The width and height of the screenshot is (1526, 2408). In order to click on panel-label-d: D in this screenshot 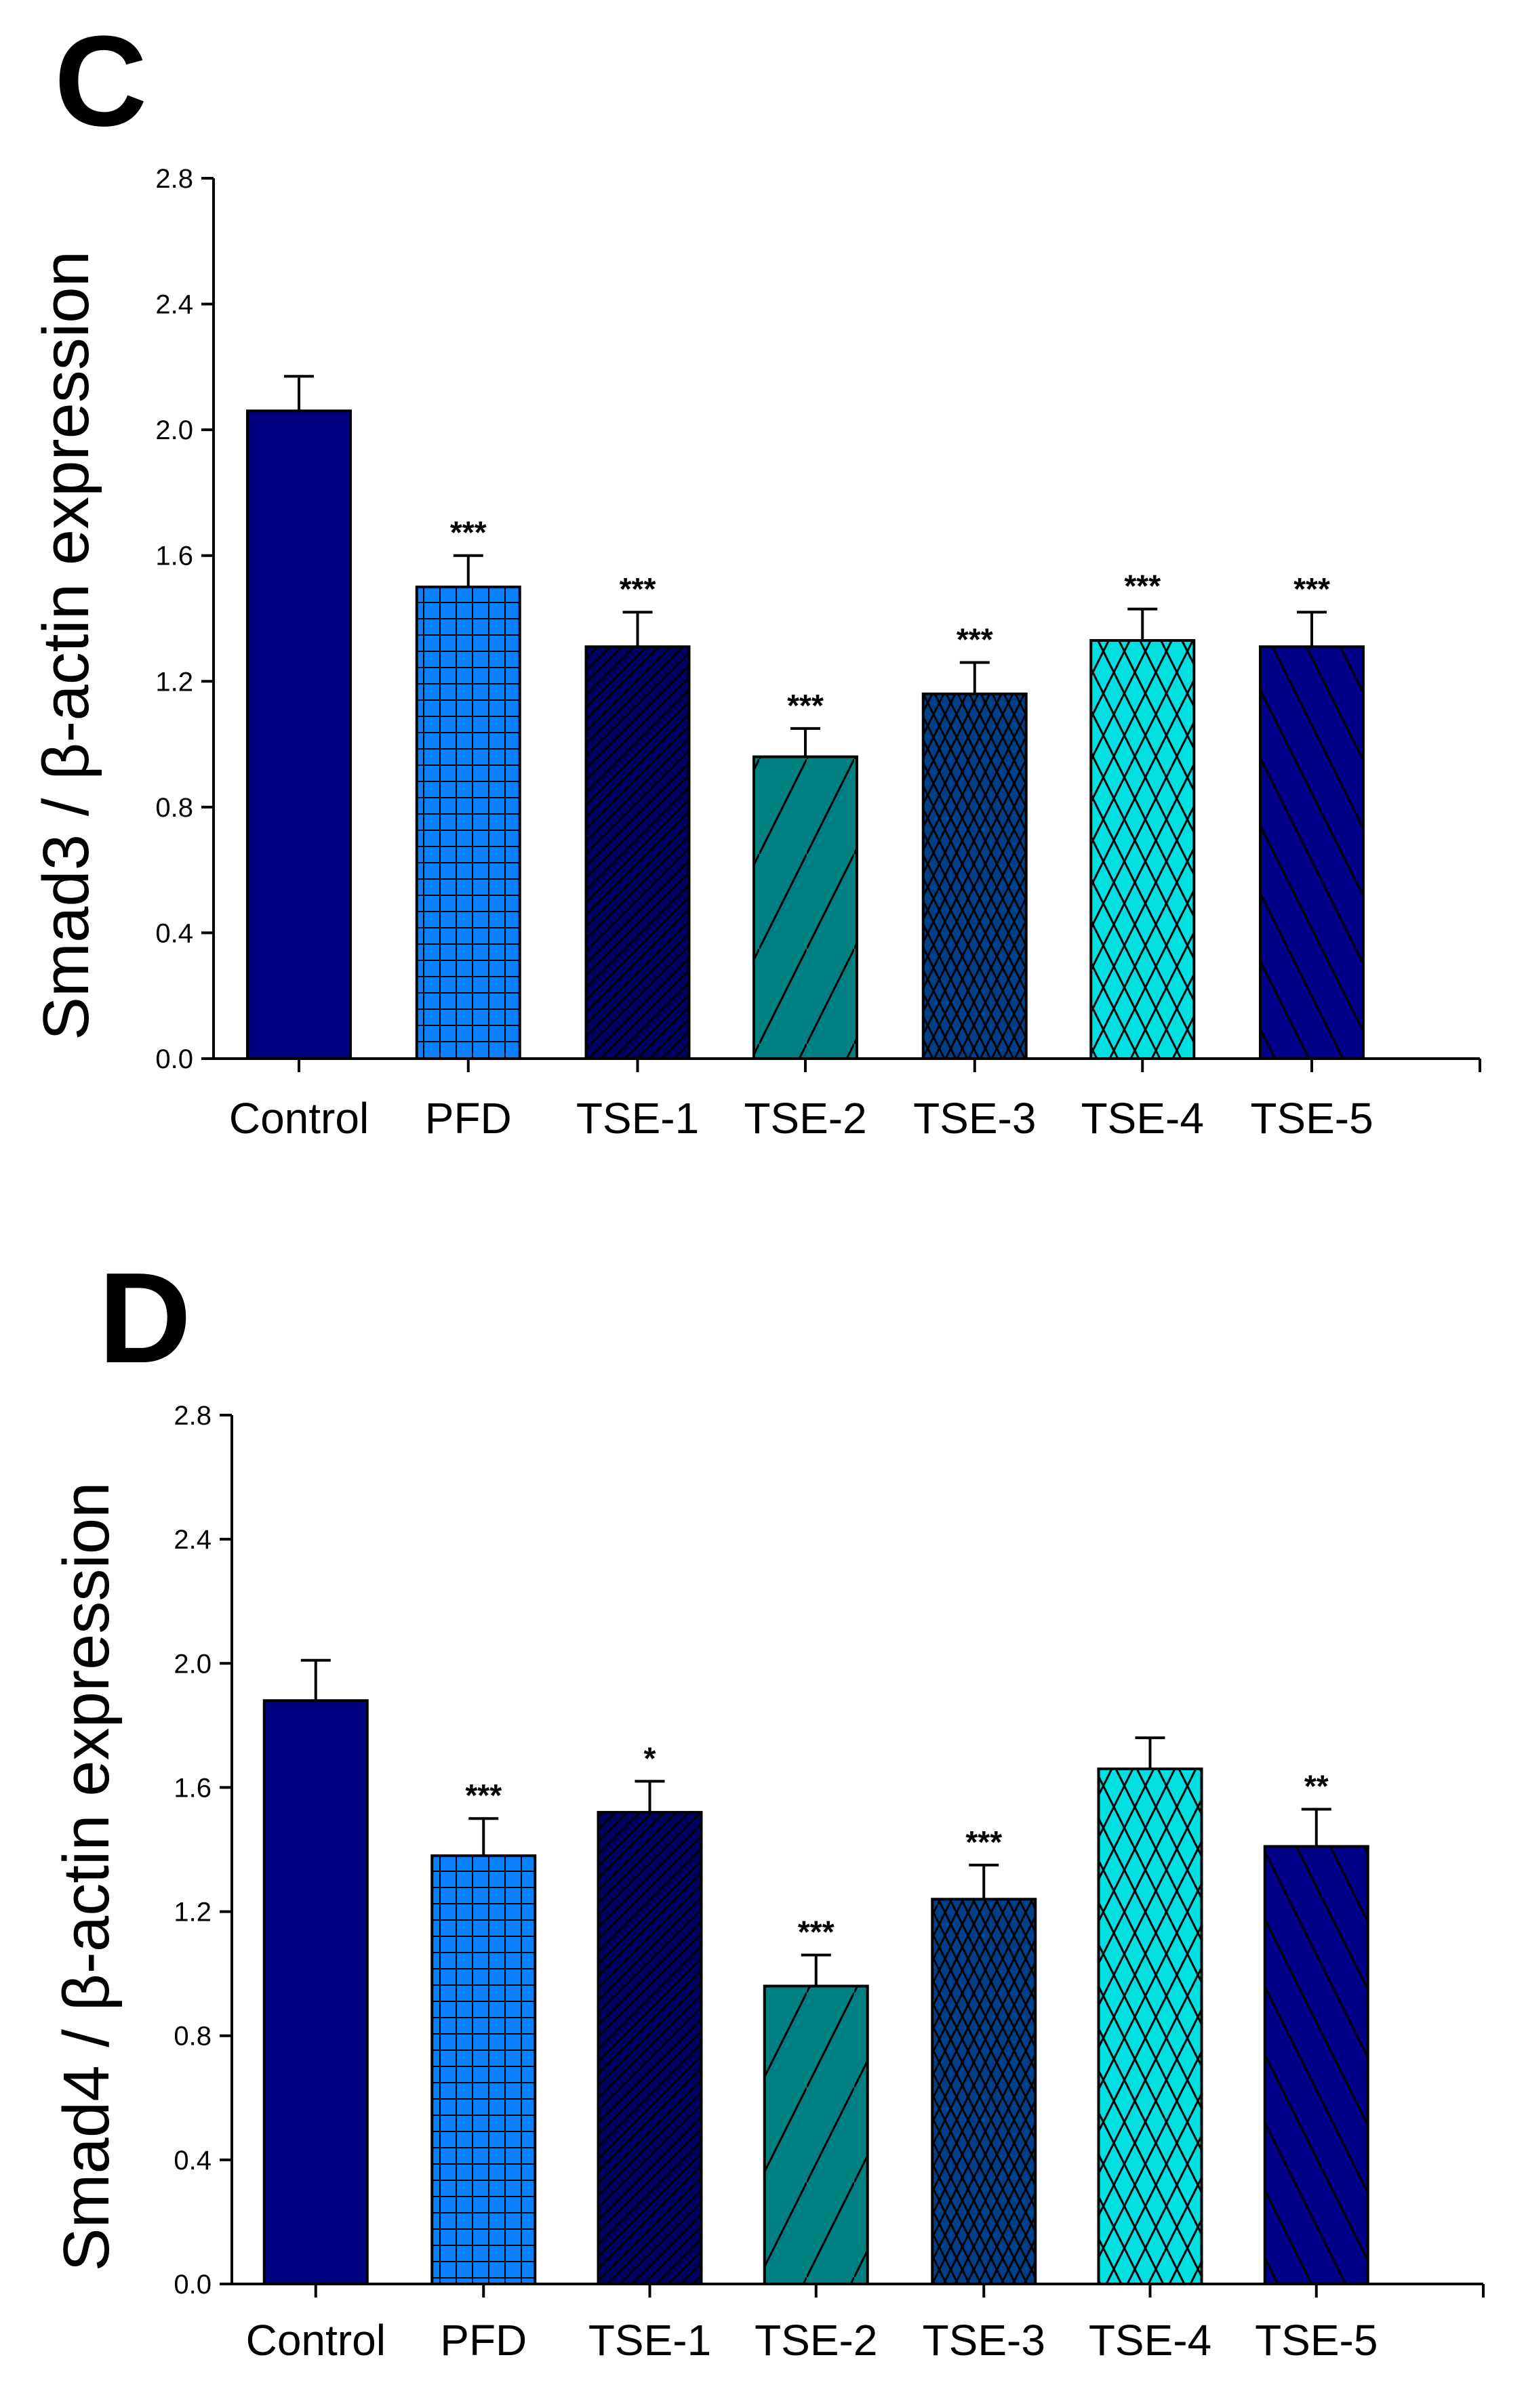, I will do `click(144, 1318)`.